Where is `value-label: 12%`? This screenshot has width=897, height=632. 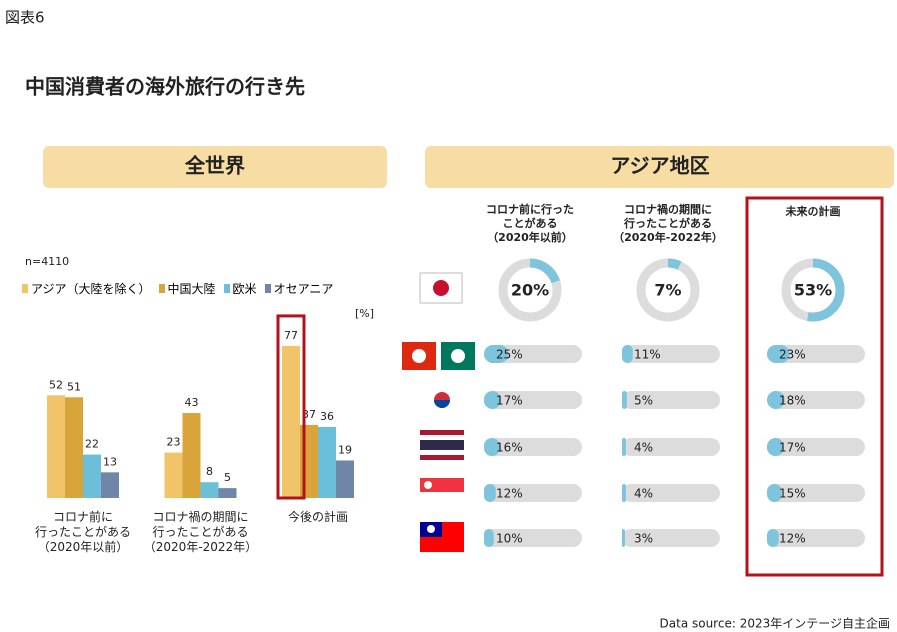 value-label: 12% is located at coordinates (792, 539).